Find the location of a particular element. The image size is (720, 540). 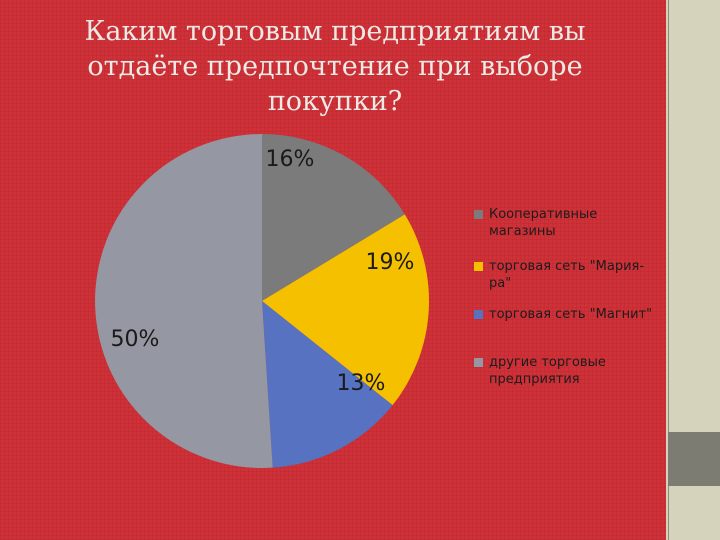

chart-title-line-2: отдаёте предпочтение при выборе is located at coordinates (335, 66).